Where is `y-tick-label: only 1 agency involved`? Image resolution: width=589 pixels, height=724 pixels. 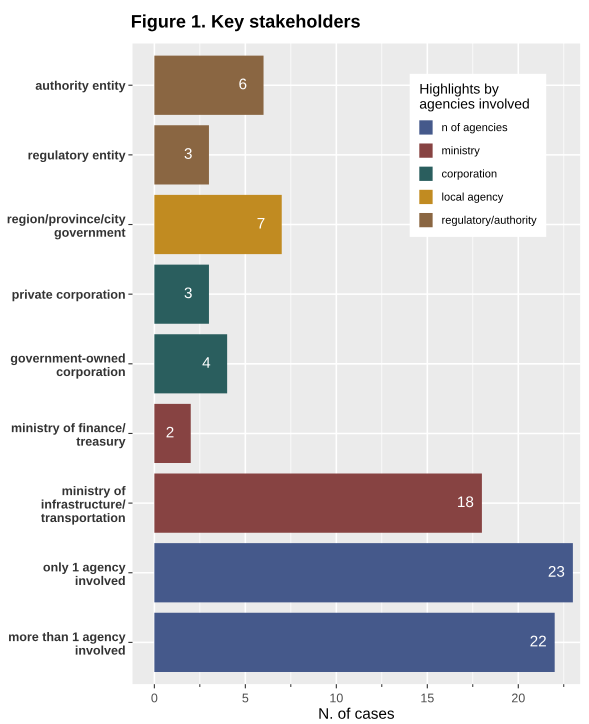 y-tick-label: only 1 agency involved is located at coordinates (84, 574).